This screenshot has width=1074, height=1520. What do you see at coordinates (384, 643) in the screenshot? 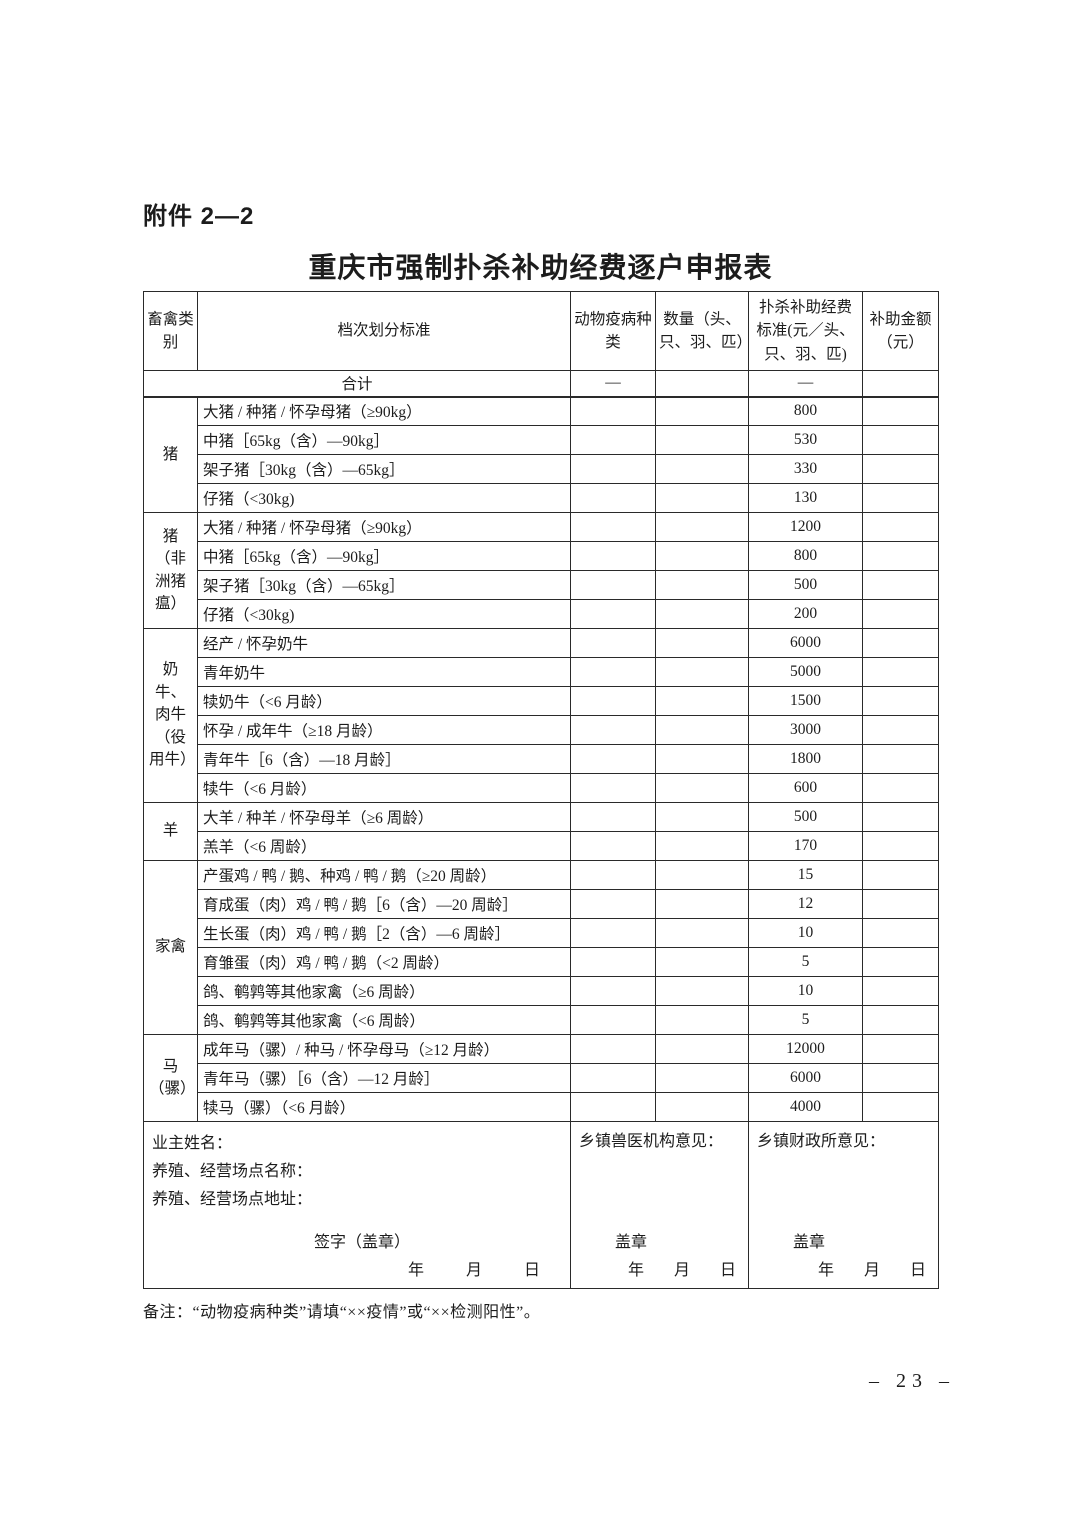
I see `grade-cell: 经产 / 怀孕奶牛` at bounding box center [384, 643].